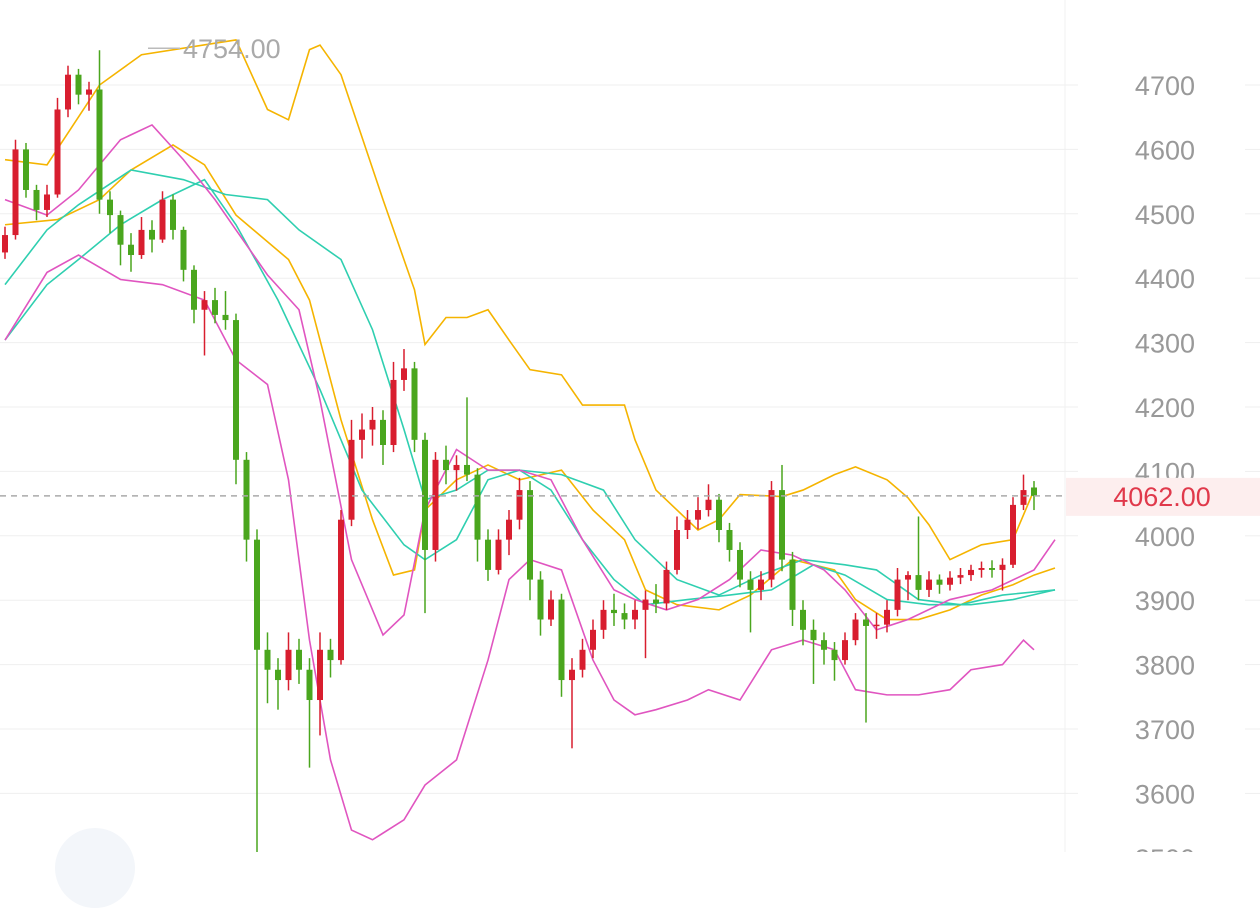 The width and height of the screenshot is (1260, 908). I want to click on max-price-label: 4754.00, so click(232, 49).